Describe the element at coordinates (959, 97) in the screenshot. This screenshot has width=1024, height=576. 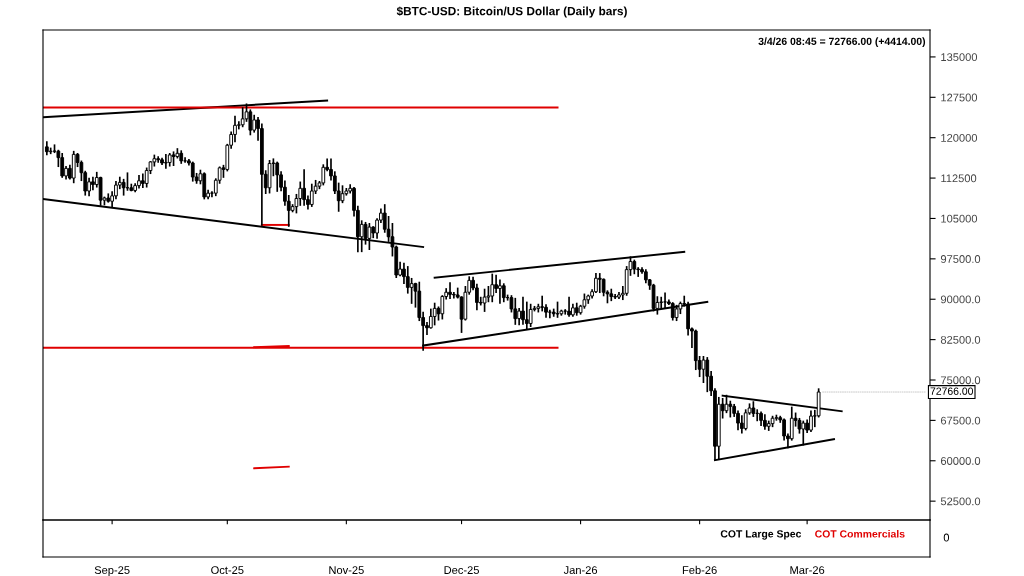
I see `y-tick-label: 127500` at that location.